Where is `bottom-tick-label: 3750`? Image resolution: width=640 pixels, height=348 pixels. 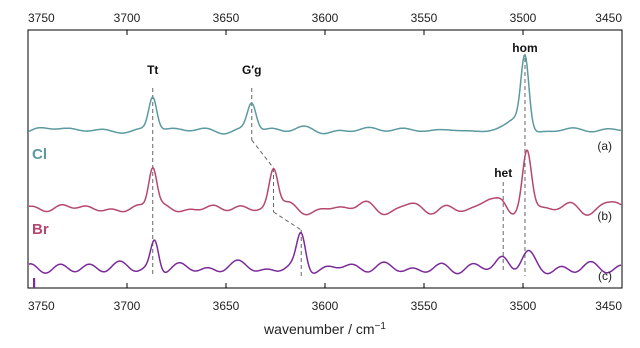
bottom-tick-label: 3750 is located at coordinates (41, 306).